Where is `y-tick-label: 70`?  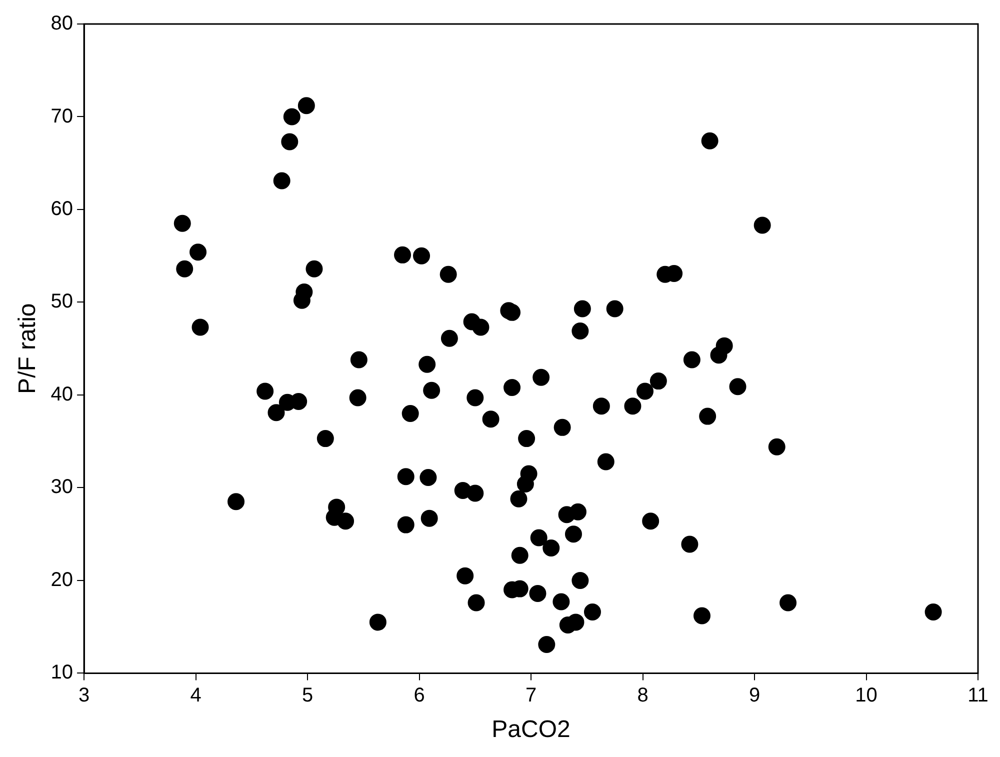
y-tick-label: 70 is located at coordinates (62, 116).